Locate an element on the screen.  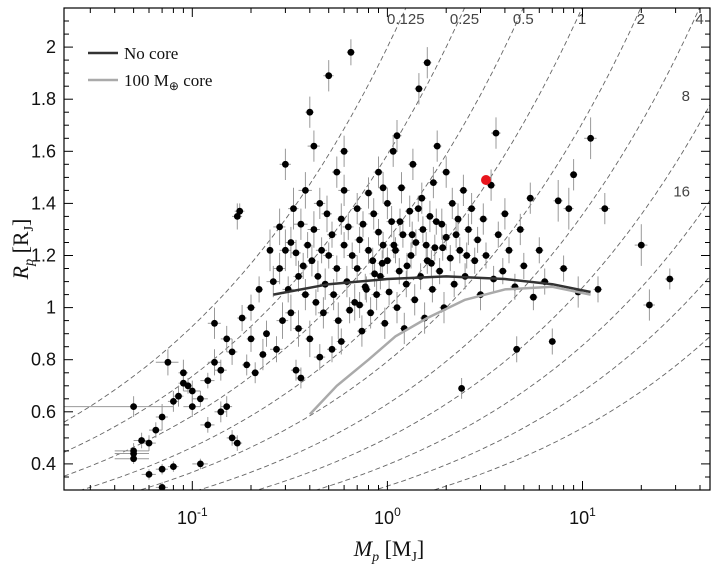
density-label-6: 8 is located at coordinates (686, 96).